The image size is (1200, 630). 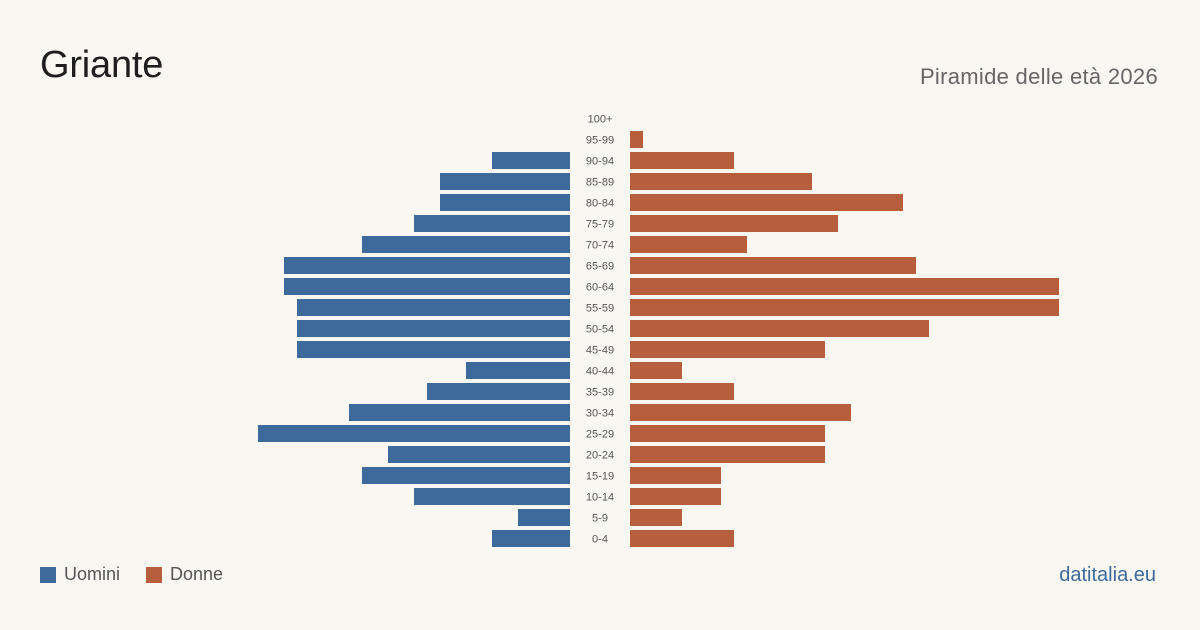 What do you see at coordinates (600, 330) in the screenshot?
I see `age-group-label: 50-54` at bounding box center [600, 330].